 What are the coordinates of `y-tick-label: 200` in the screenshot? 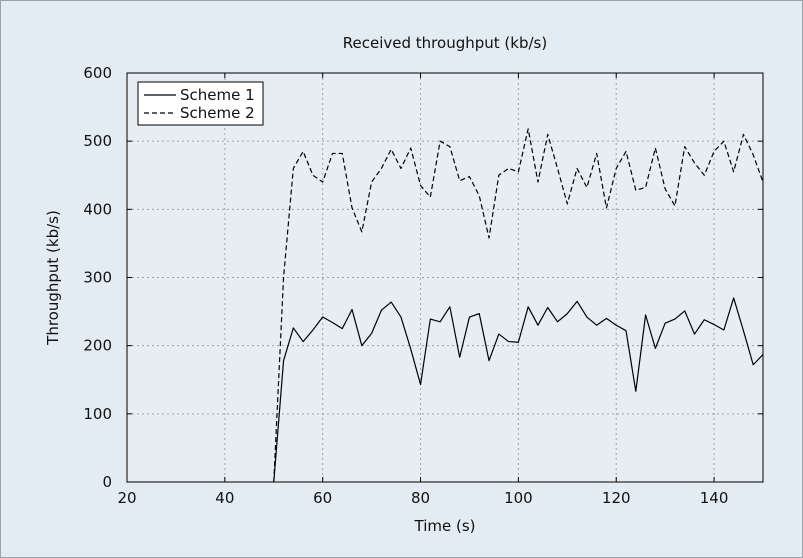 It's located at (97, 346).